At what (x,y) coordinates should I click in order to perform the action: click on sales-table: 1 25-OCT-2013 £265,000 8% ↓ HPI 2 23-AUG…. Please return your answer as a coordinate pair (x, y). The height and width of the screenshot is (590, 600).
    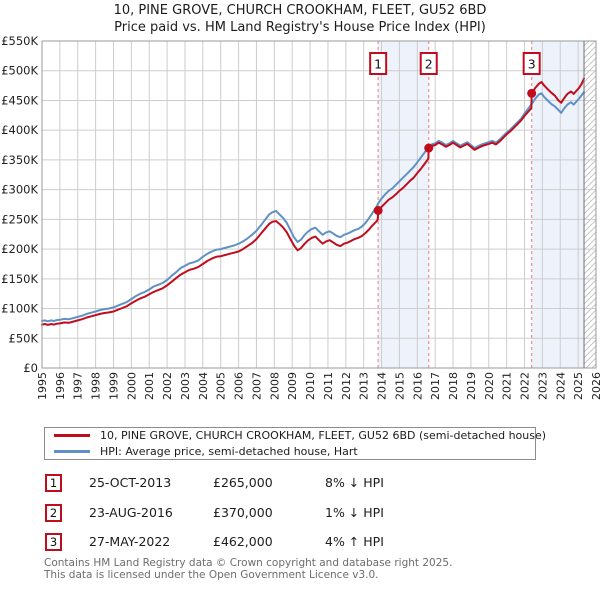
    Looking at the image, I should click on (315, 518).